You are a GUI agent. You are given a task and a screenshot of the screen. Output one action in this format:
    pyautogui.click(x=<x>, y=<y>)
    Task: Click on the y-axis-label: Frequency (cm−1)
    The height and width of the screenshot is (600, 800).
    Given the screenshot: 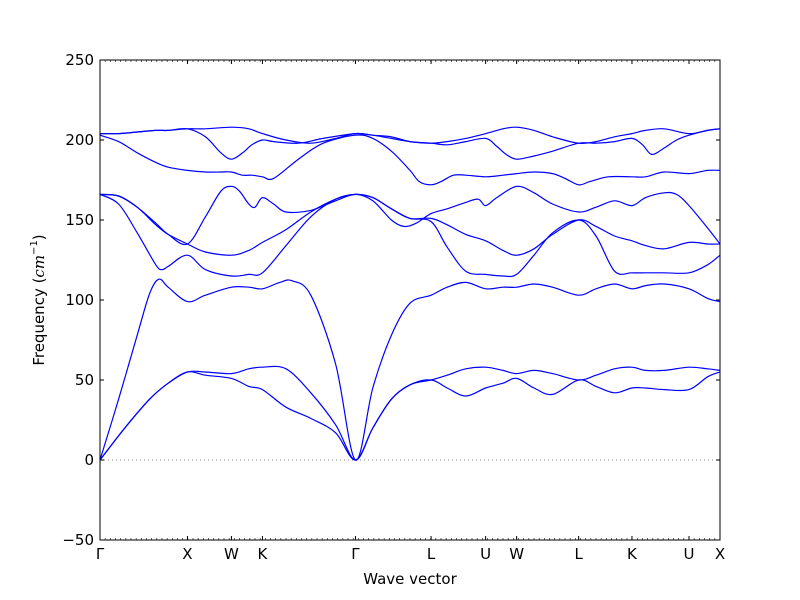 What is the action you would take?
    pyautogui.click(x=38, y=299)
    